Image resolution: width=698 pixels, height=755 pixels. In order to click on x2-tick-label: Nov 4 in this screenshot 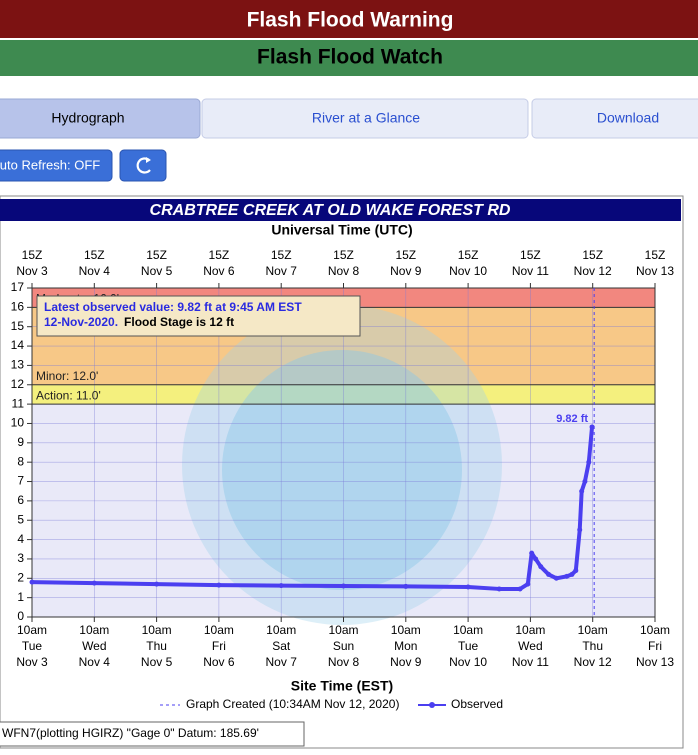, I will do `click(95, 271)`.